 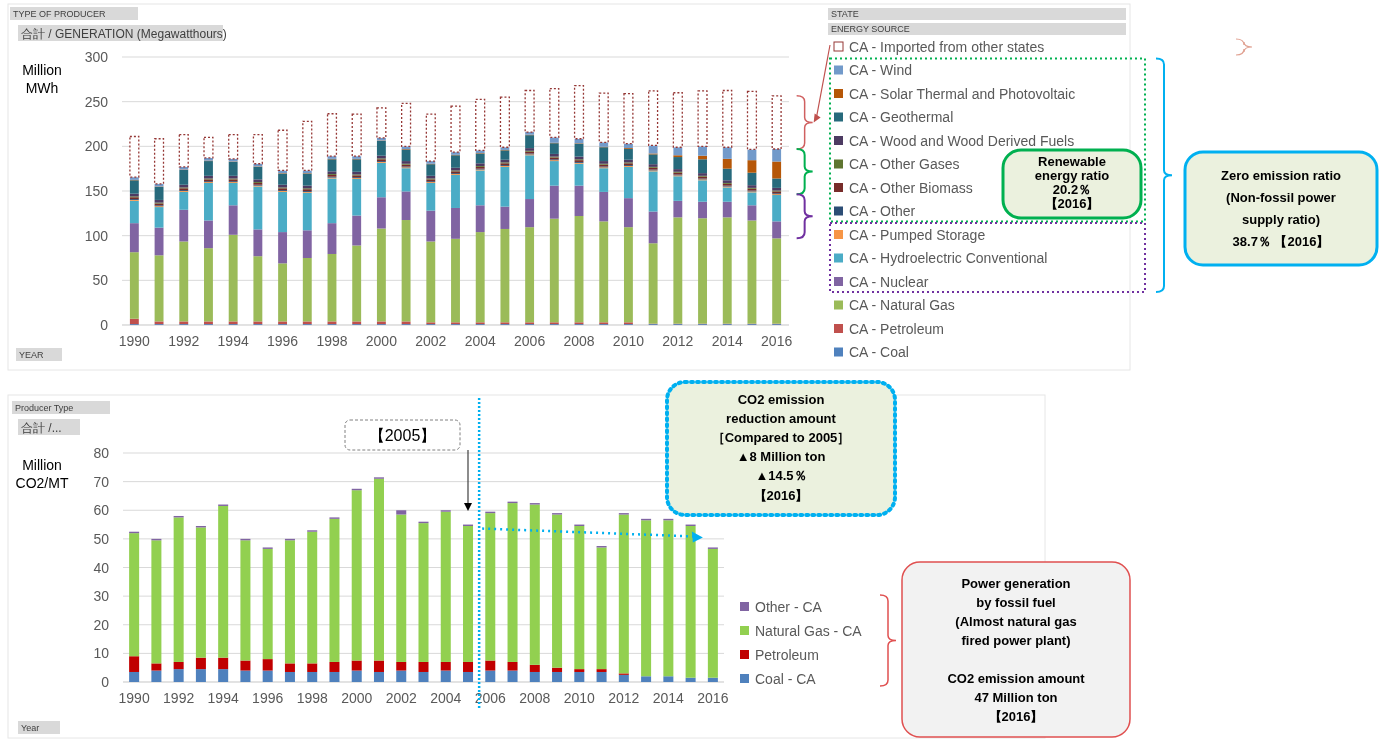 I want to click on legend-label: CA - Nuclear, so click(x=889, y=281).